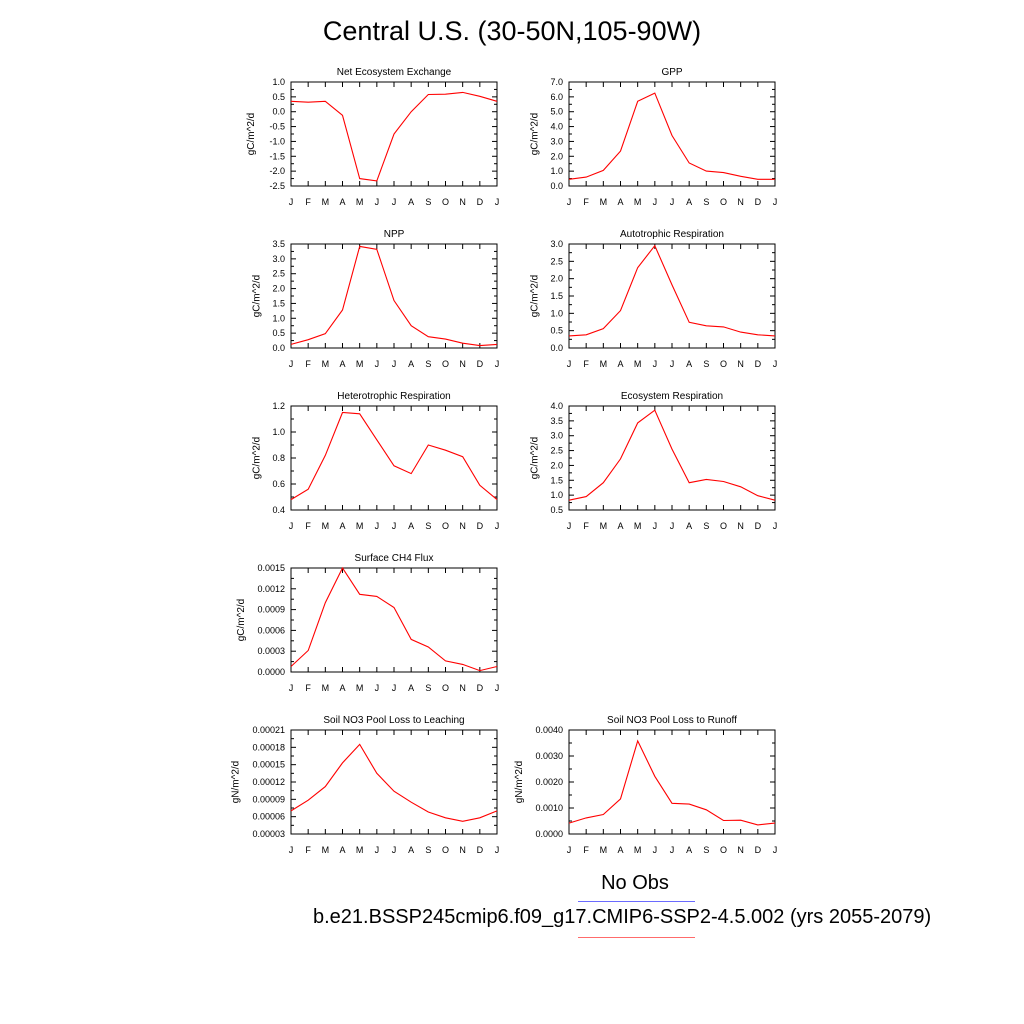  What do you see at coordinates (556, 141) in the screenshot?
I see `y-tick-label: 3.0` at bounding box center [556, 141].